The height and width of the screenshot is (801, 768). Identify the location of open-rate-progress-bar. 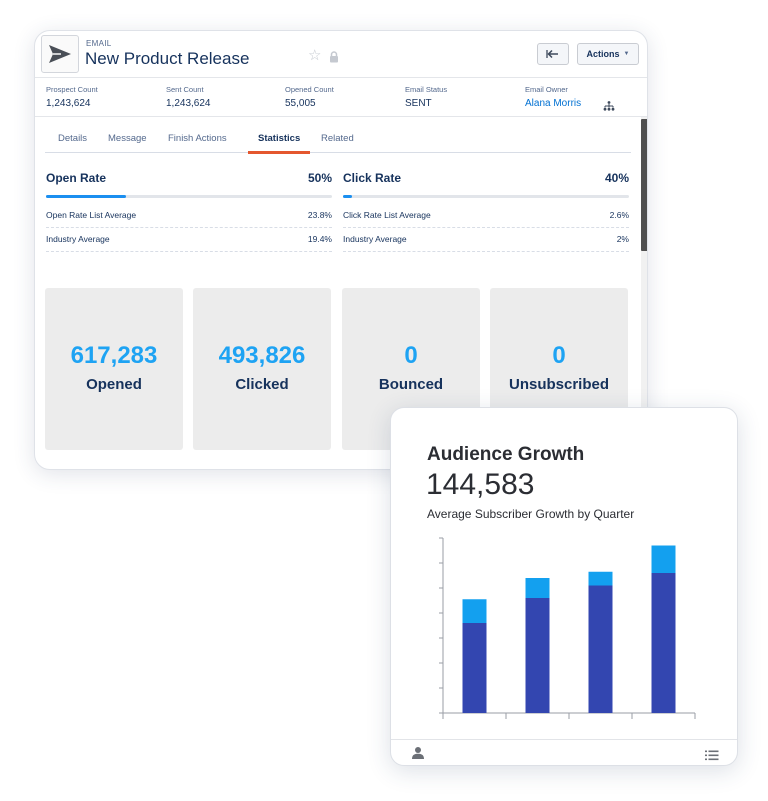
(189, 196).